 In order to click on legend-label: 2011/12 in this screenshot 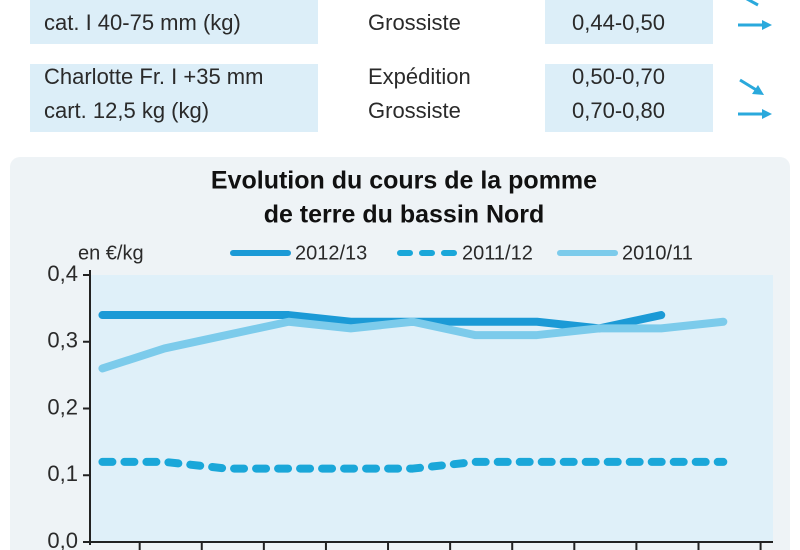, I will do `click(497, 253)`.